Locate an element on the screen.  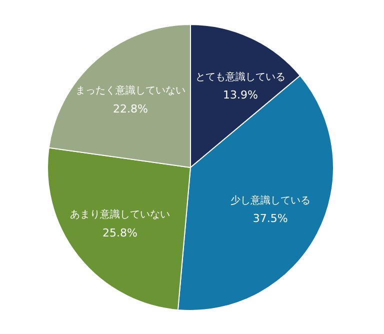
slice-label: とても意識している is located at coordinates (241, 77).